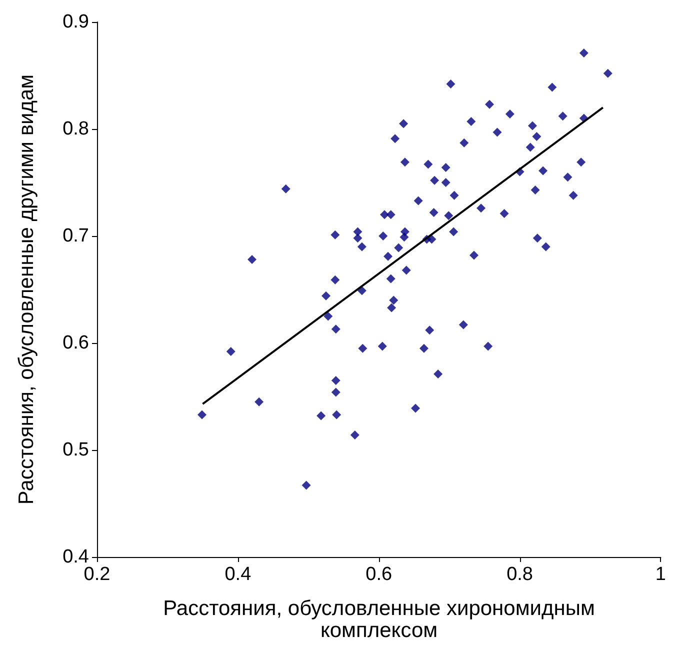 This screenshot has height=649, width=677. What do you see at coordinates (379, 619) in the screenshot?
I see `x-axis-title: Расстояния, обусловленные хирономидным комплексом` at bounding box center [379, 619].